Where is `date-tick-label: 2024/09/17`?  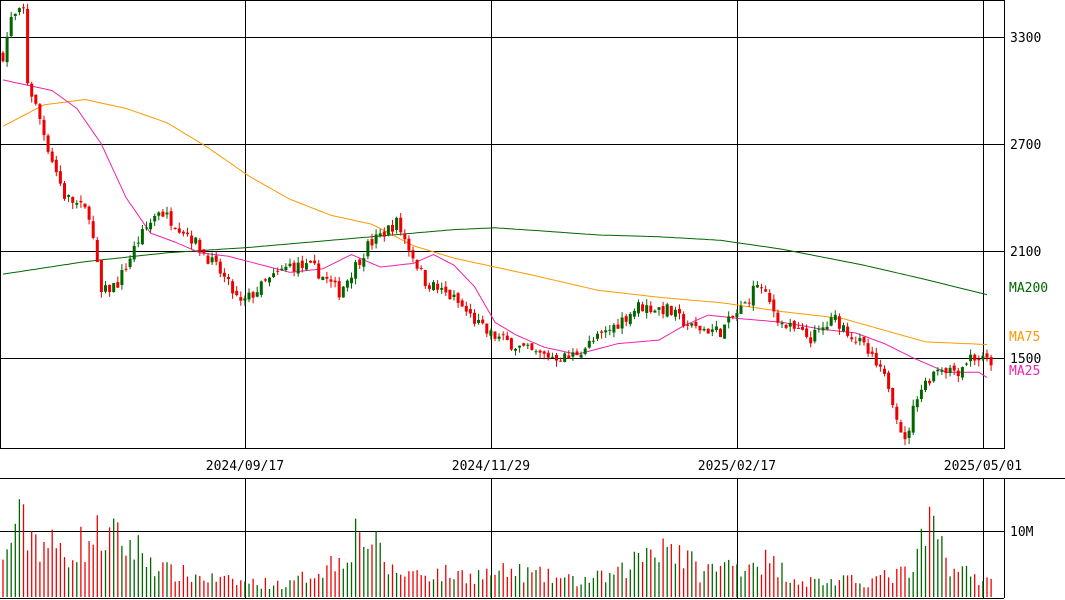
date-tick-label: 2024/09/17 is located at coordinates (245, 466).